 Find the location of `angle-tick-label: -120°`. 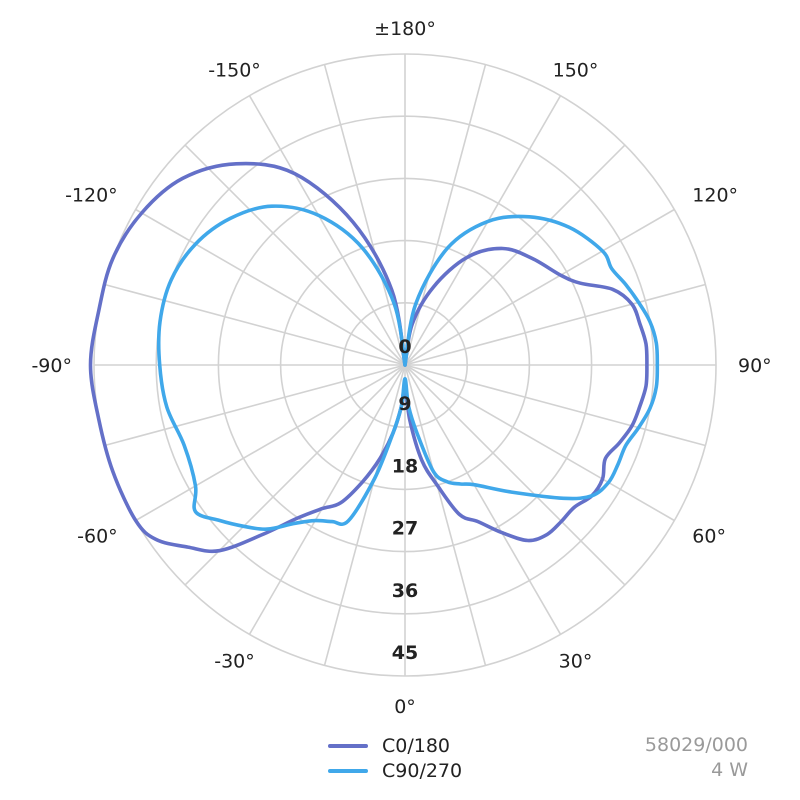

angle-tick-label: -120° is located at coordinates (91, 196).